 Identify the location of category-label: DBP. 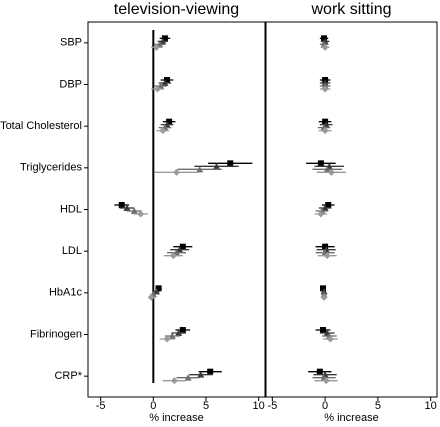
(70, 84).